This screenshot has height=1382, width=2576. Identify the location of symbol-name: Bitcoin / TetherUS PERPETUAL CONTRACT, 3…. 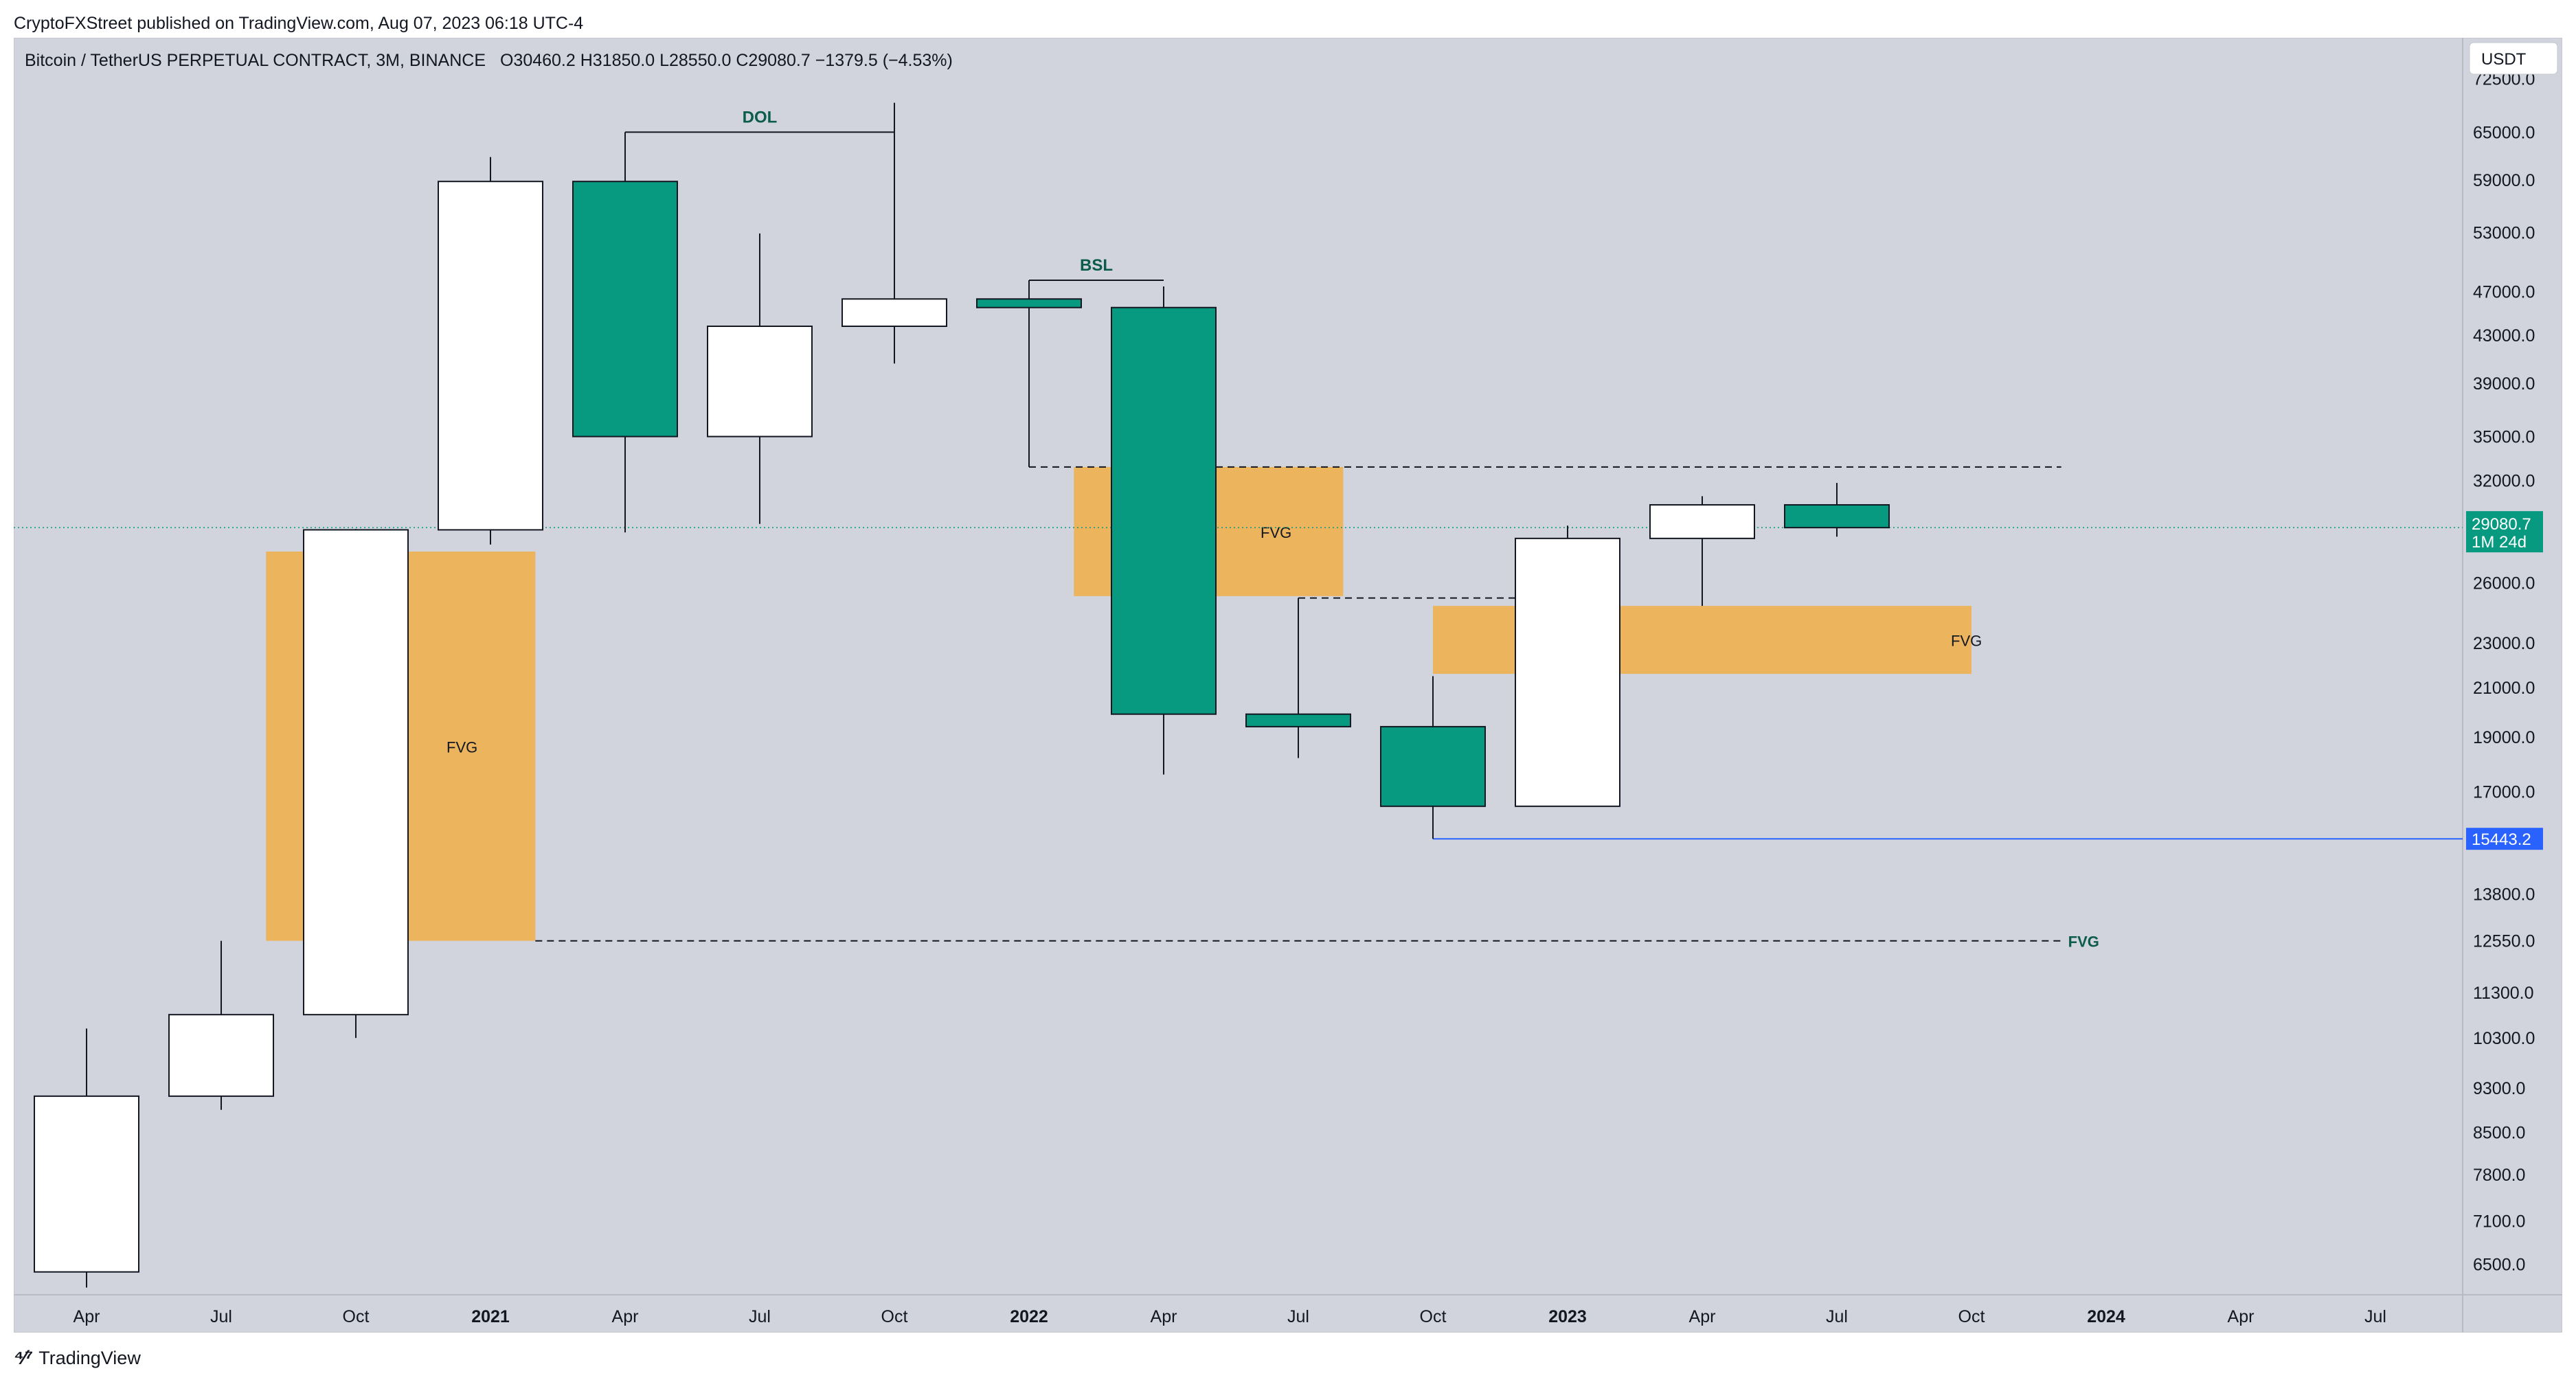
(255, 61).